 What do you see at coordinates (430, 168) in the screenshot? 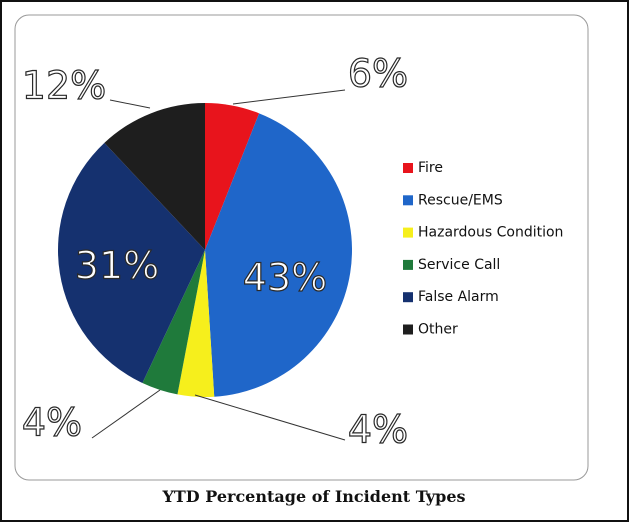
I see `legend-label: Fire` at bounding box center [430, 168].